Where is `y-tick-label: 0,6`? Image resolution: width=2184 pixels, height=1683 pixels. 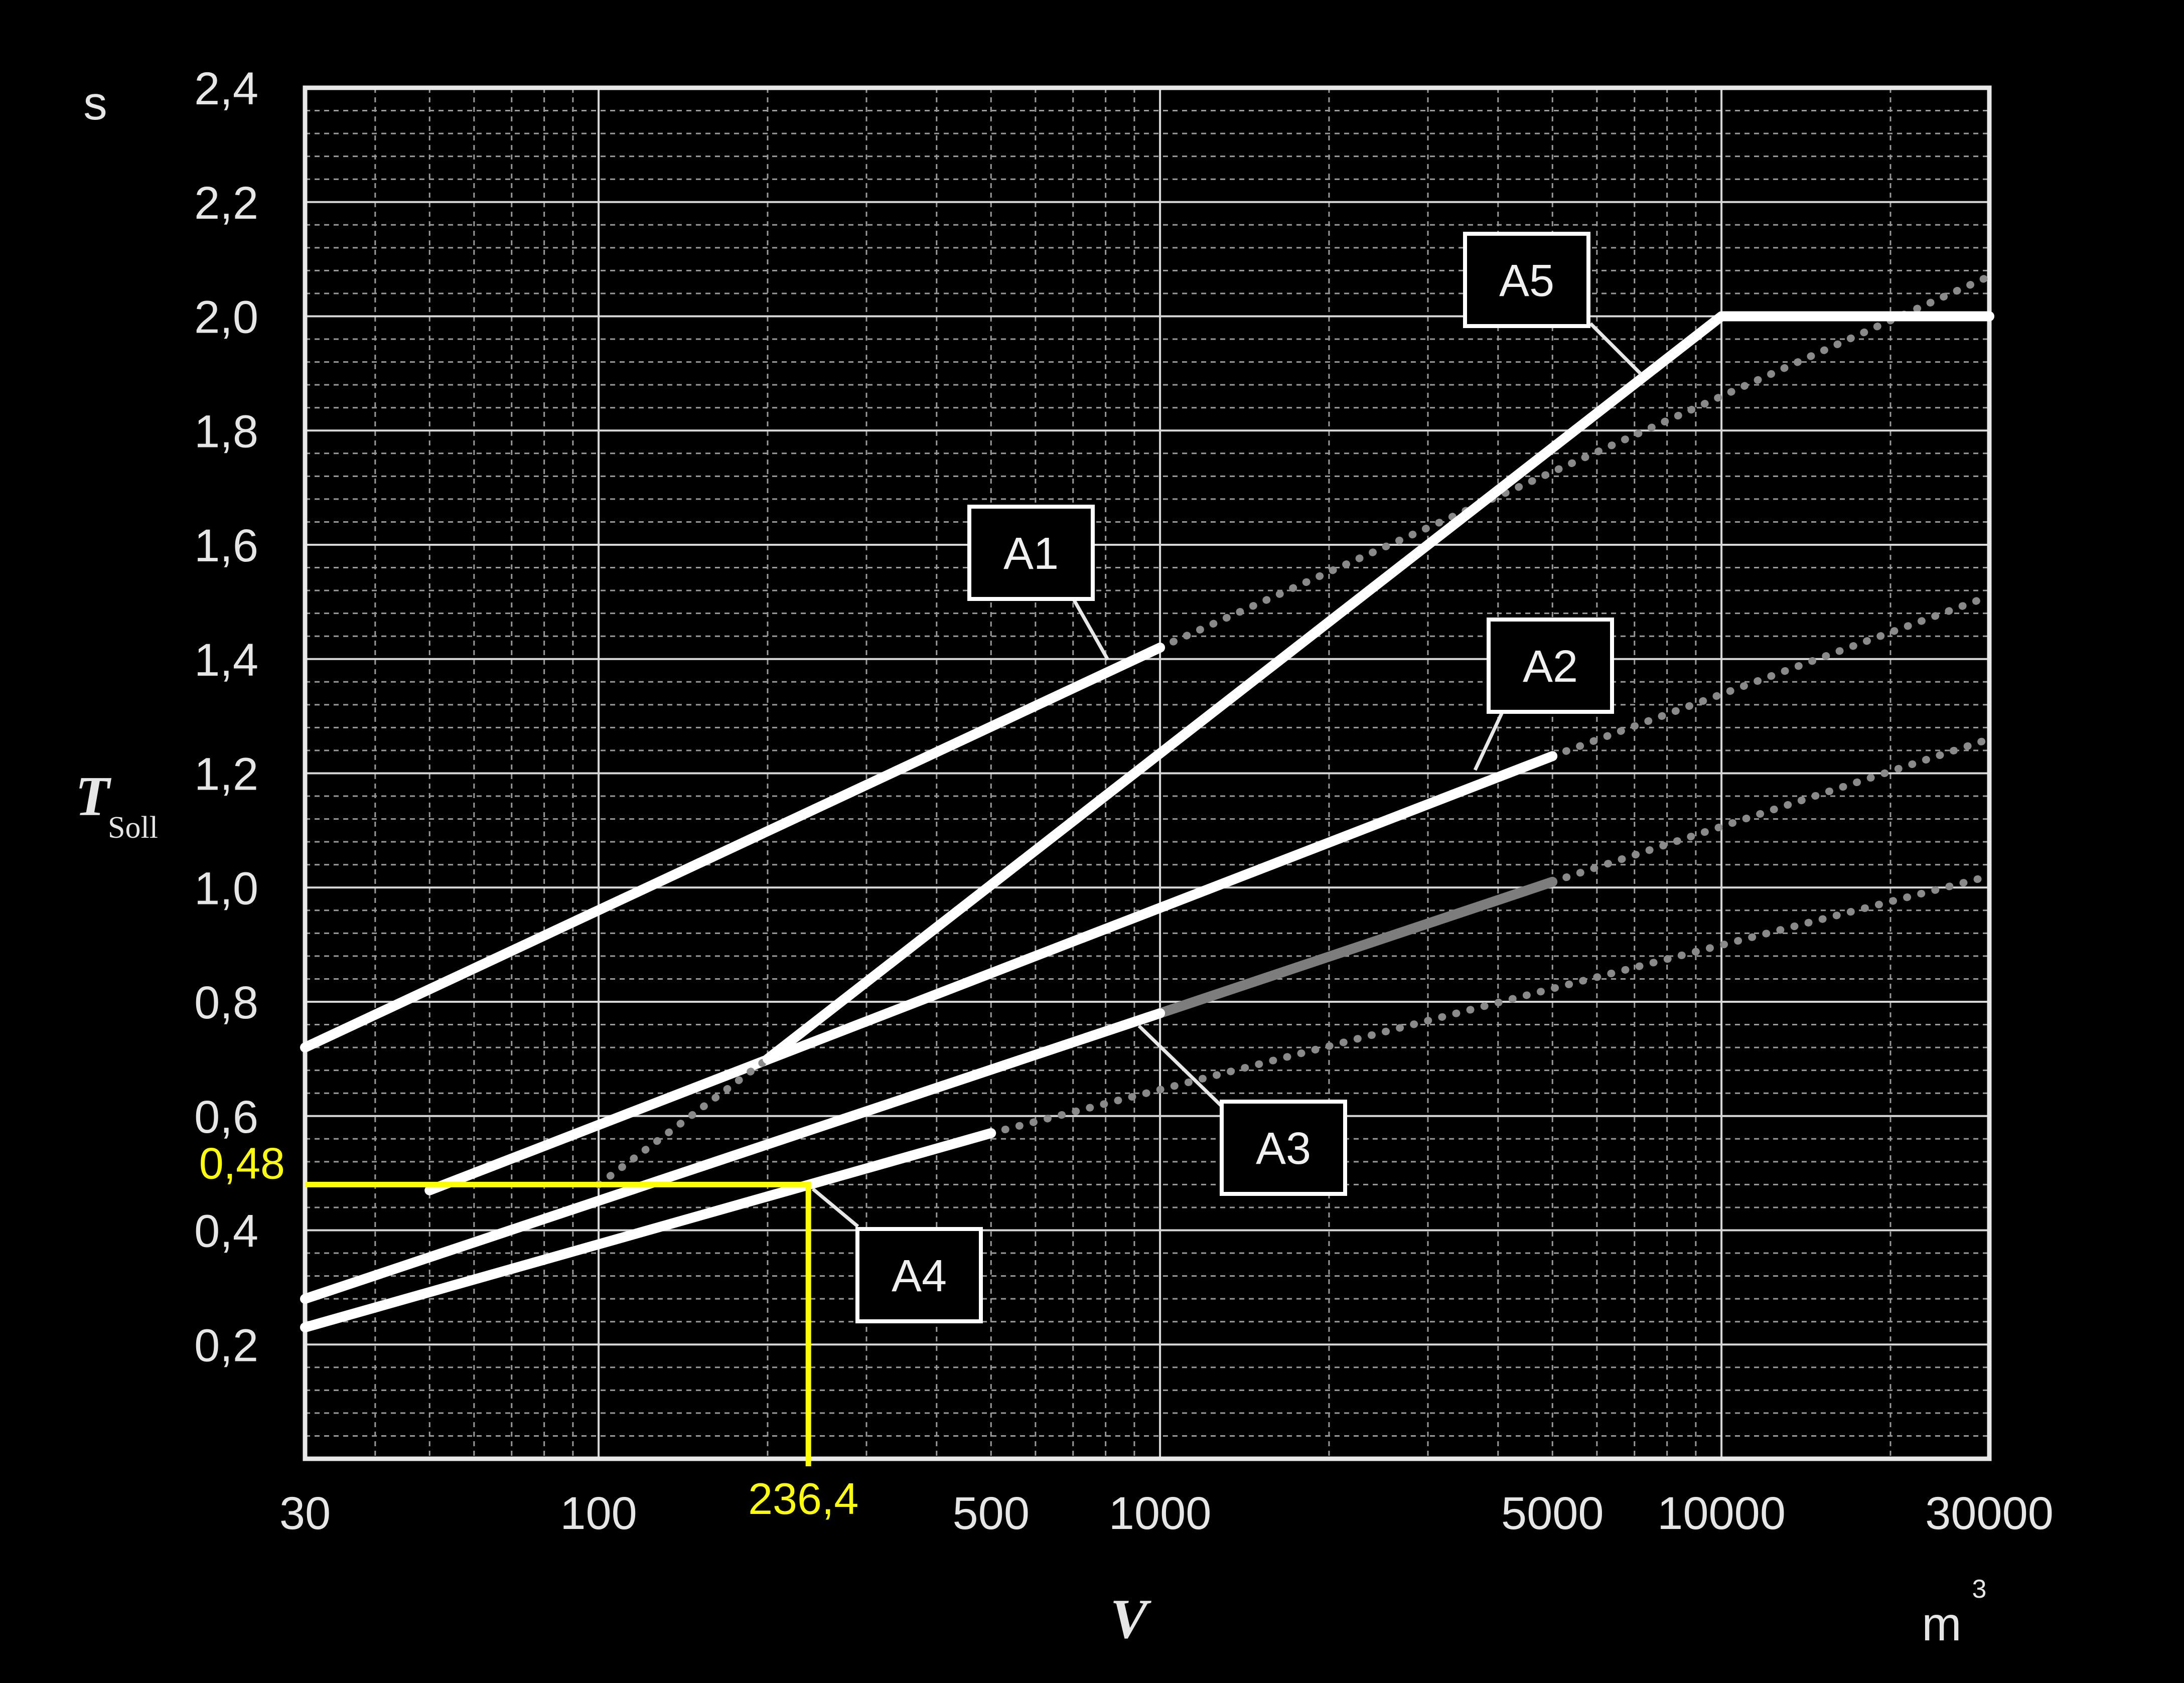 y-tick-label: 0,6 is located at coordinates (226, 1117).